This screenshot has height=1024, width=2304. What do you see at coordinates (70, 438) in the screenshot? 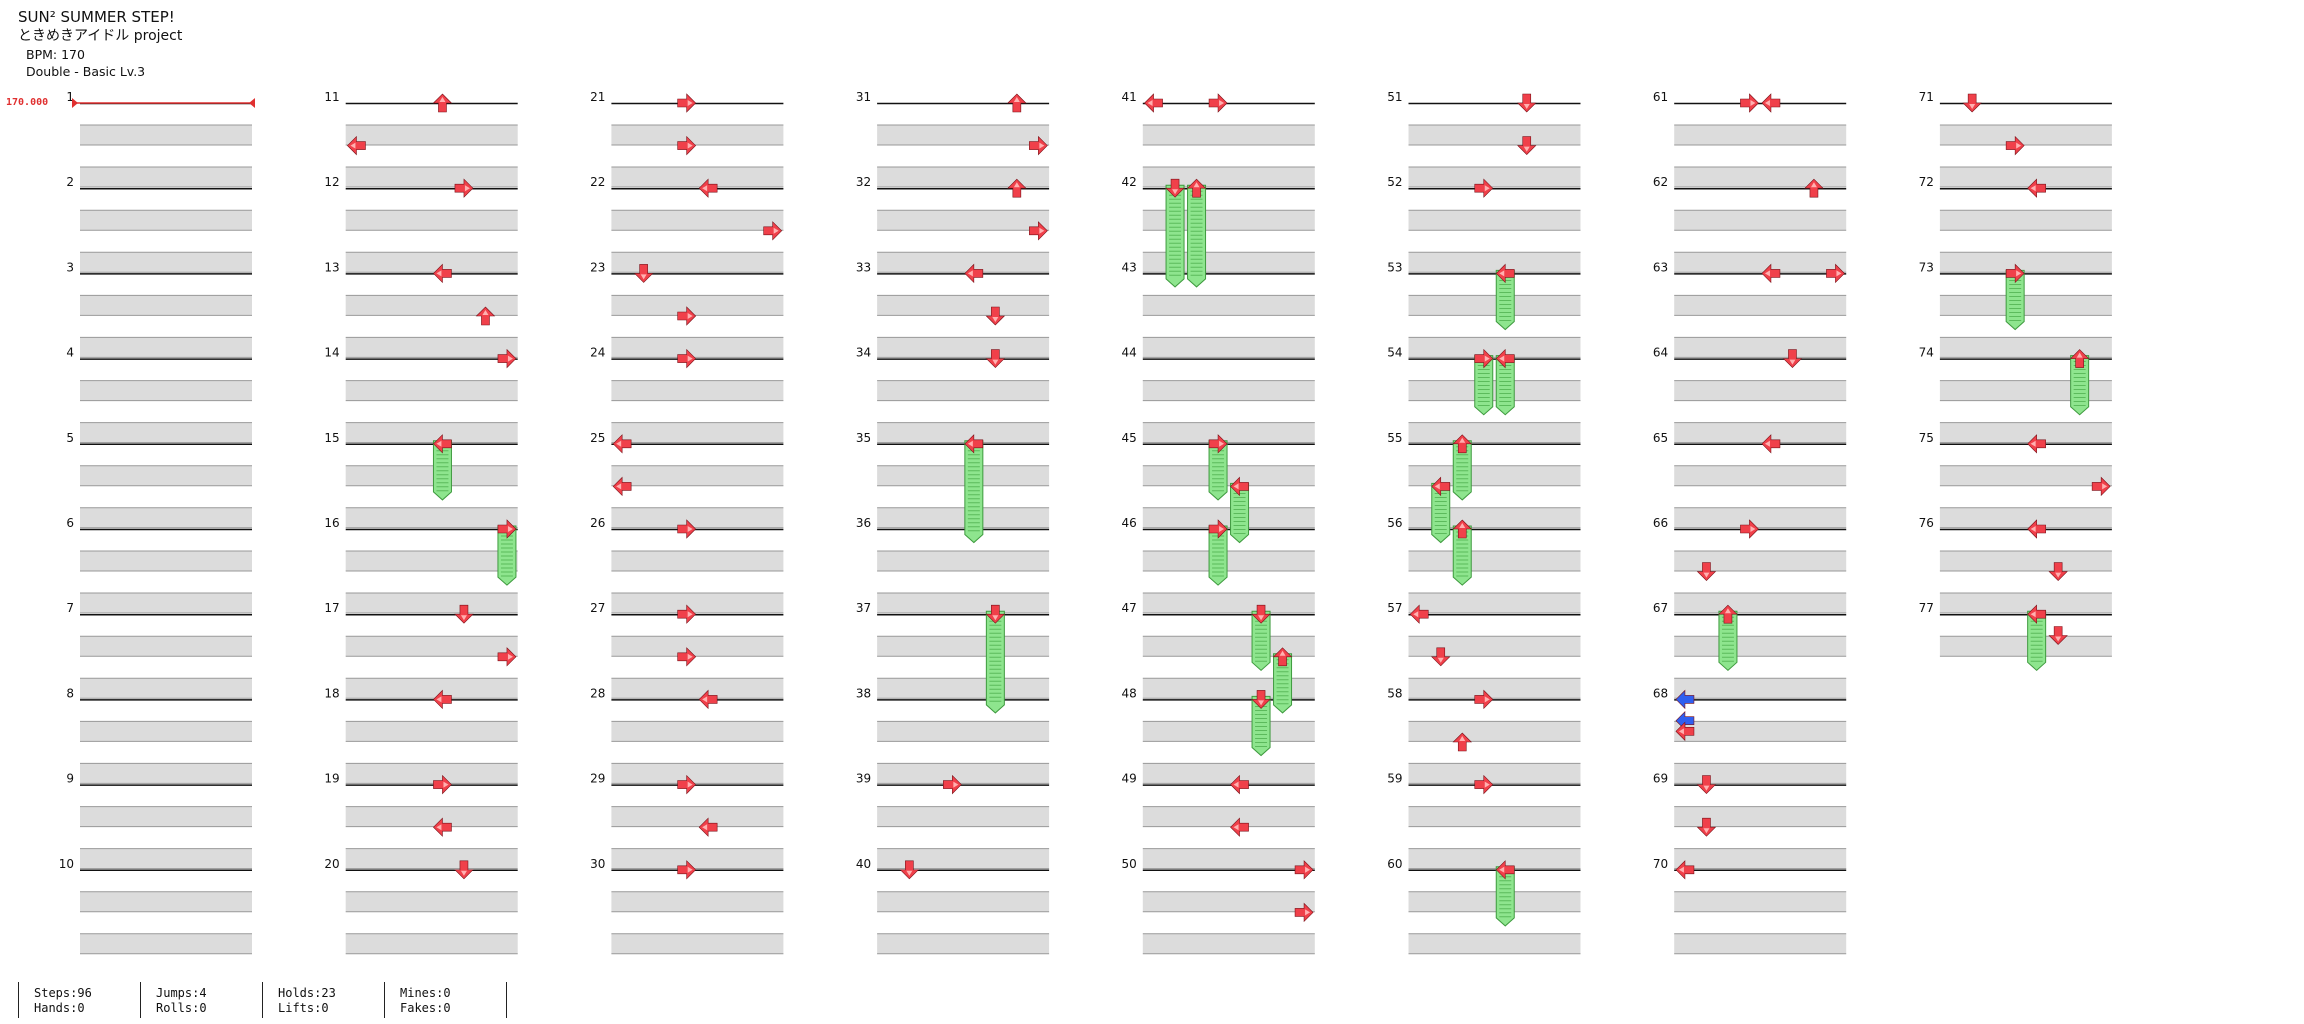
I see `measure-number: 5` at bounding box center [70, 438].